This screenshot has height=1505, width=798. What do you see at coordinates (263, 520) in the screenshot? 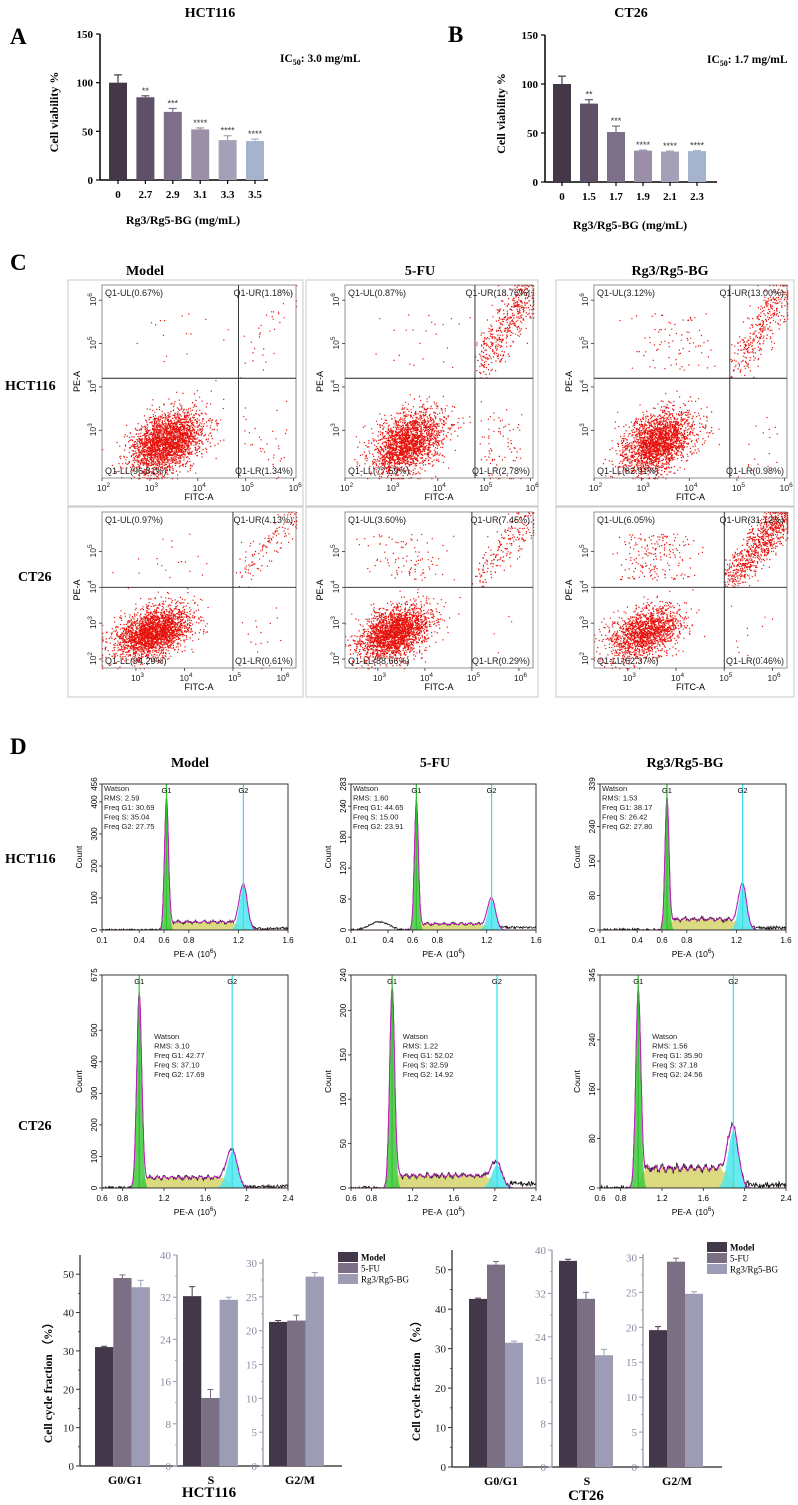
I see `quadrant-label-ur: Q1-UR(4.13%)` at bounding box center [263, 520].